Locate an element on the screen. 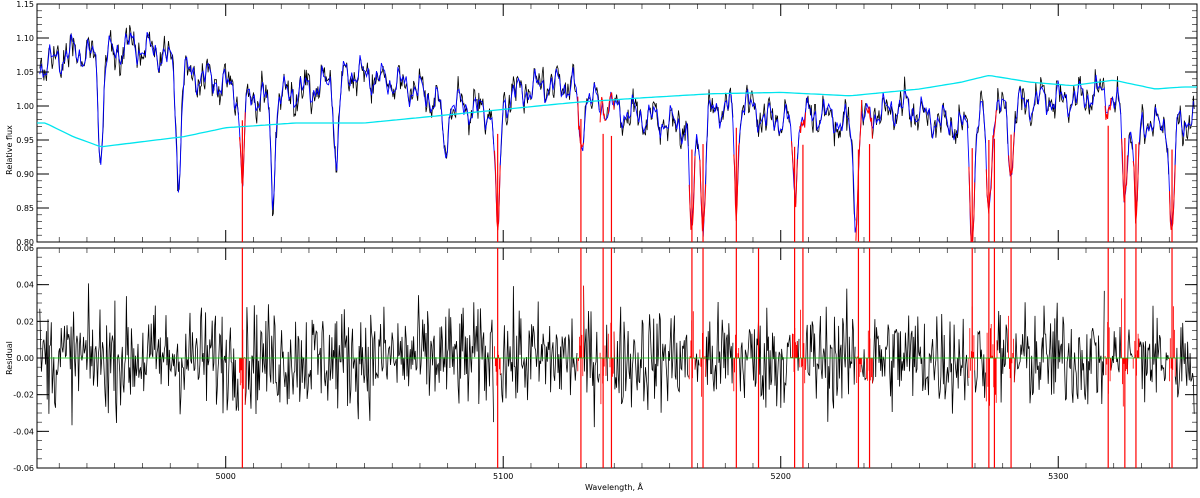  x-tick-label: 5000 is located at coordinates (226, 476).